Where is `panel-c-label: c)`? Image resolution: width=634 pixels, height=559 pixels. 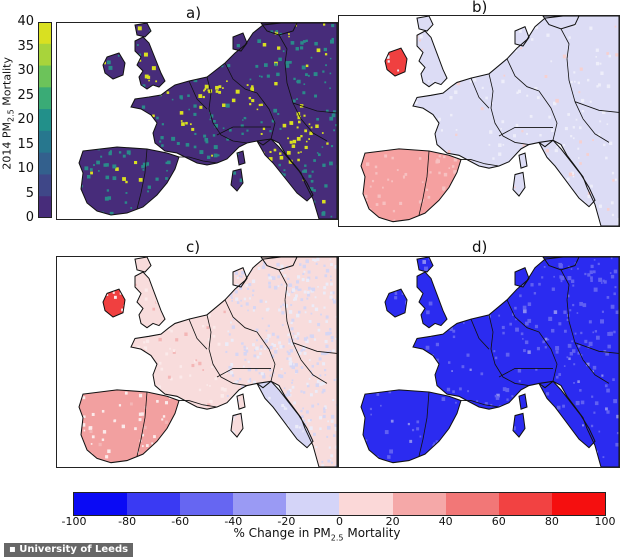 panel-c-label: c) is located at coordinates (193, 247).